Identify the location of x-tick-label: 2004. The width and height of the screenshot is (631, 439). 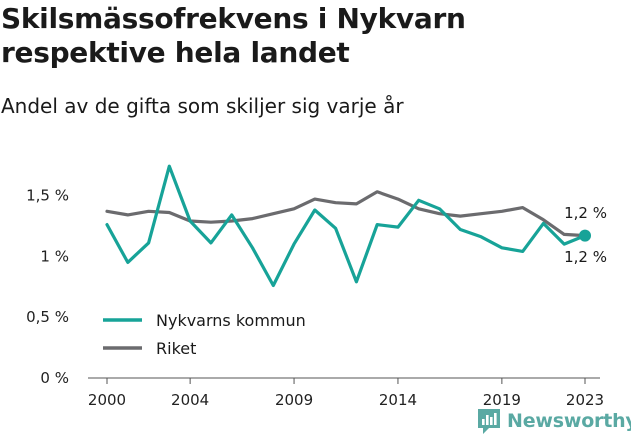
(190, 400).